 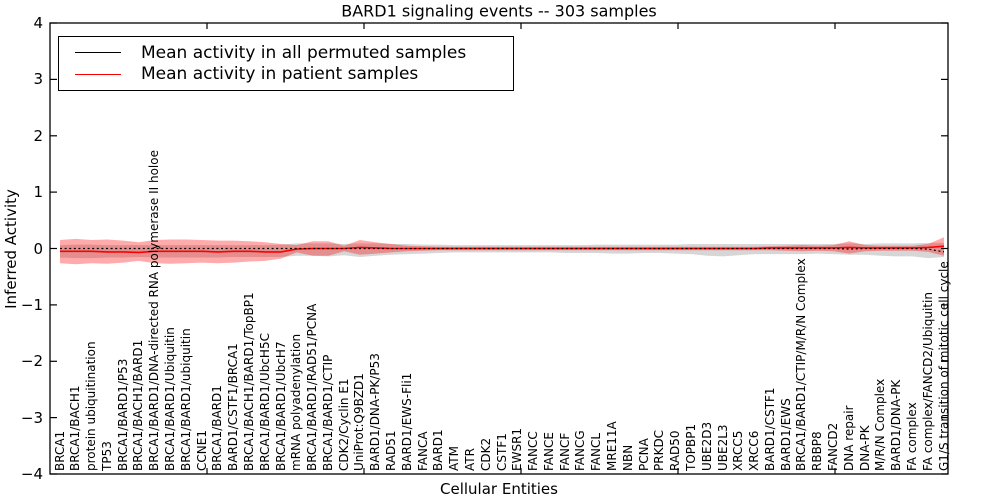 I want to click on x-tick-label: DNA-PK, so click(x=864, y=448).